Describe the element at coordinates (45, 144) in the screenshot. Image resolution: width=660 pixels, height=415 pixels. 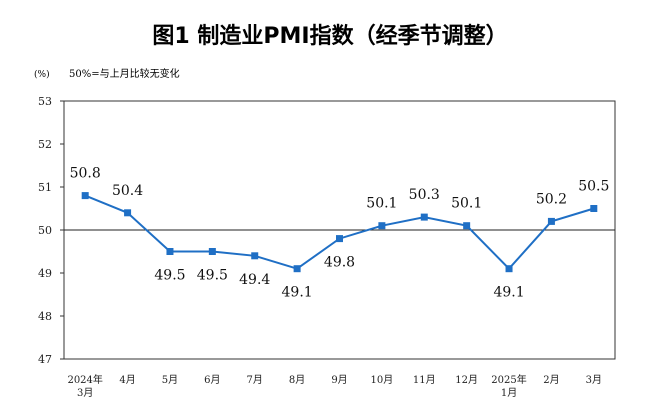
I see `y-tick-label: 52` at that location.